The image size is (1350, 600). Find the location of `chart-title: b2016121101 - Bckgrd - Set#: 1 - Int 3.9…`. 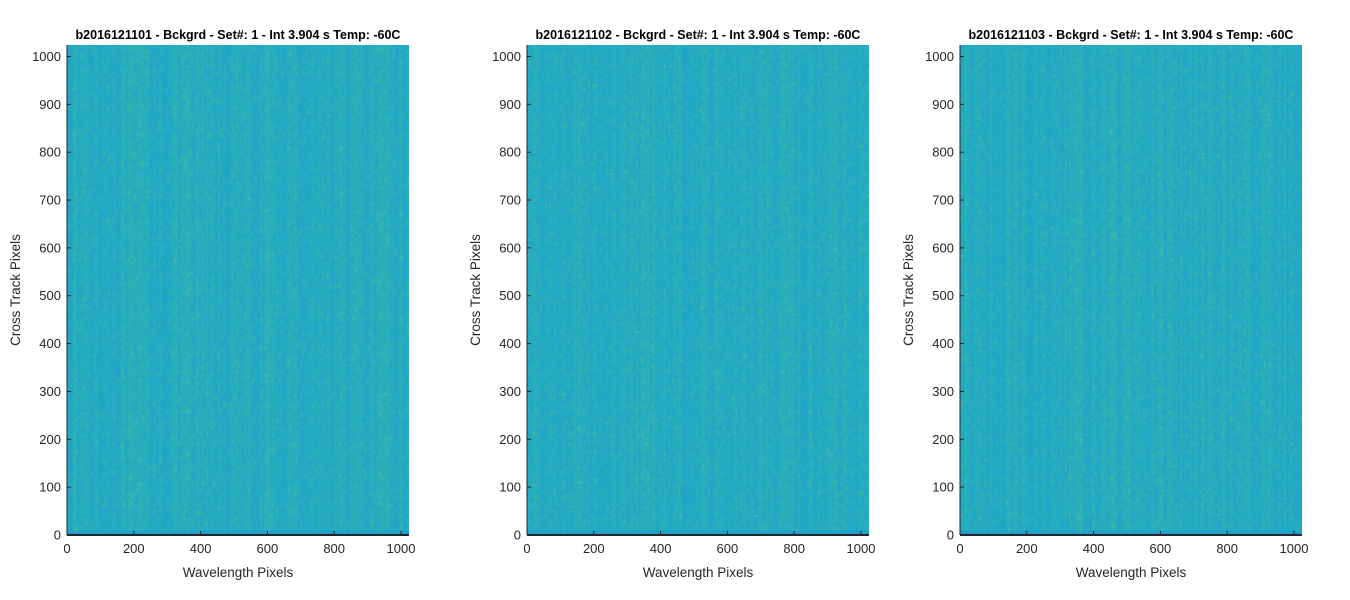

chart-title: b2016121101 - Bckgrd - Set#: 1 - Int 3.9… is located at coordinates (238, 35).